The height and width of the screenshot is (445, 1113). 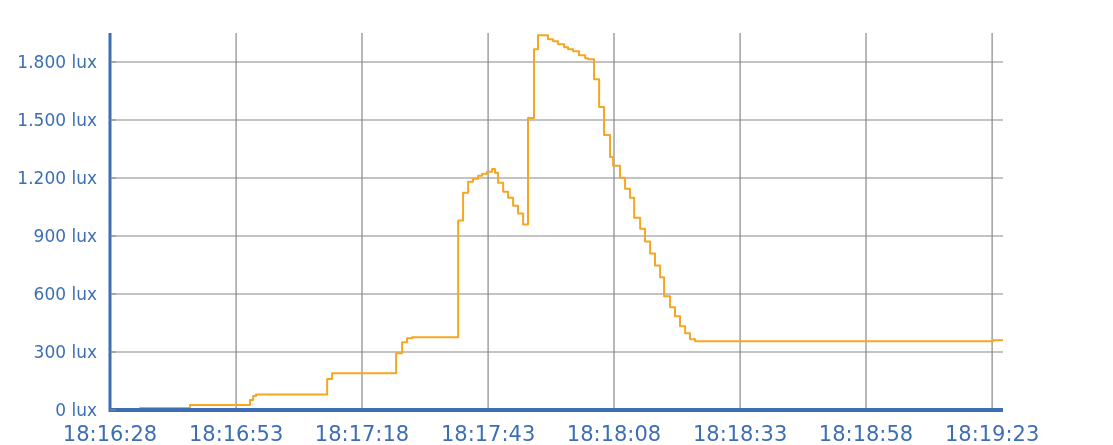 What do you see at coordinates (110, 433) in the screenshot?
I see `x-tick-label: 18:16:28` at bounding box center [110, 433].